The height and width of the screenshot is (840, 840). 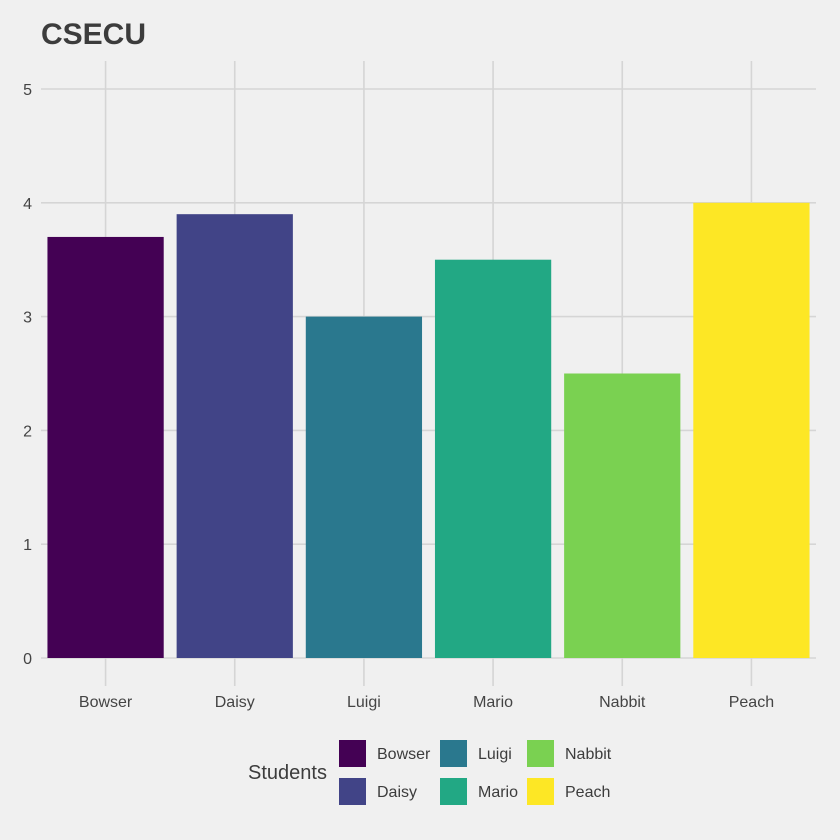 I want to click on y-tick-label: 3, so click(x=27, y=318).